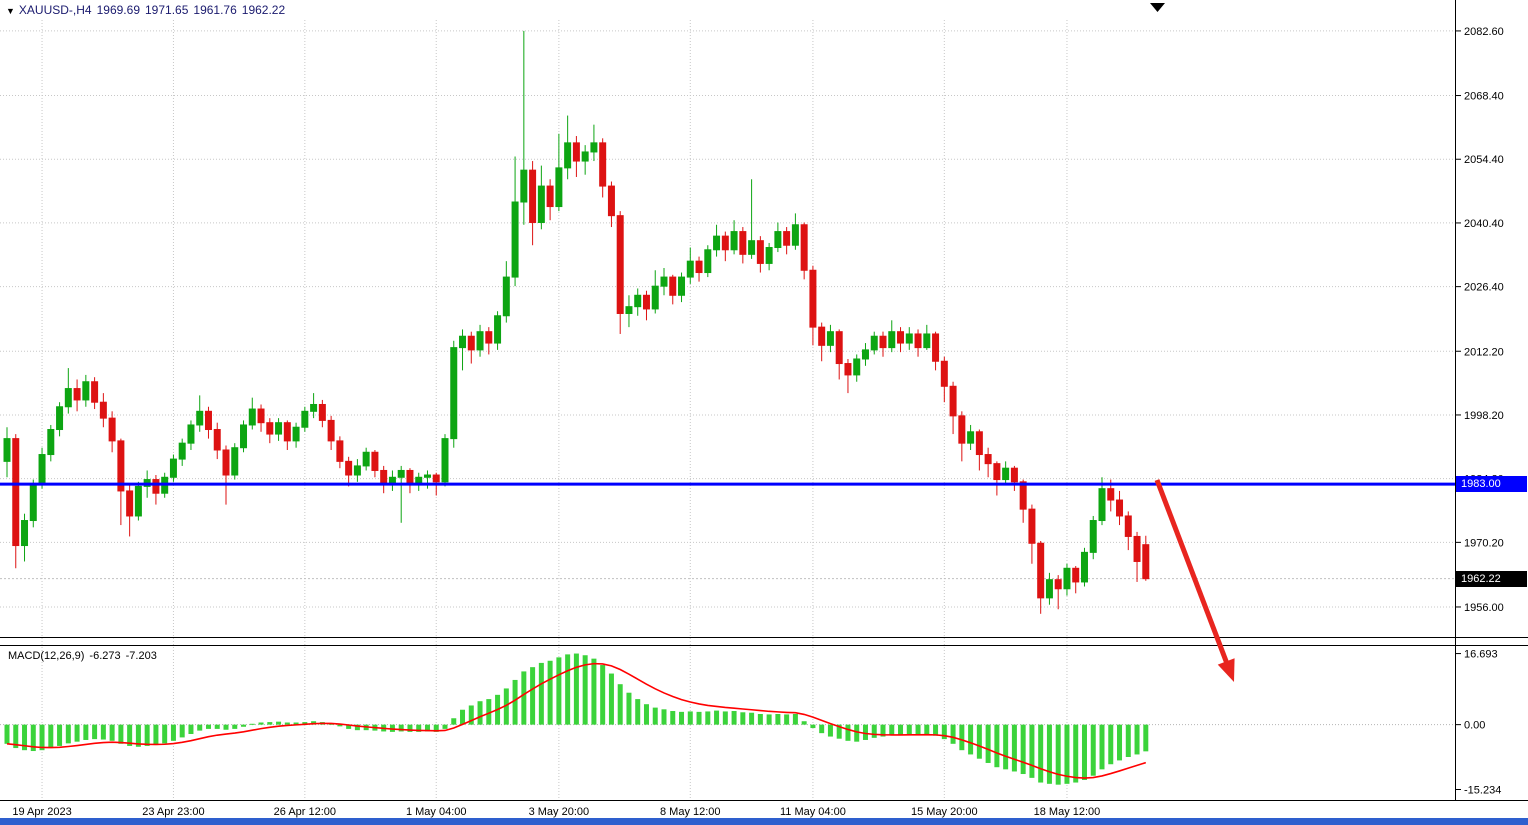 This screenshot has height=825, width=1528. Describe the element at coordinates (263, 10) in the screenshot. I see `ohlc-close: 1962.22` at that location.